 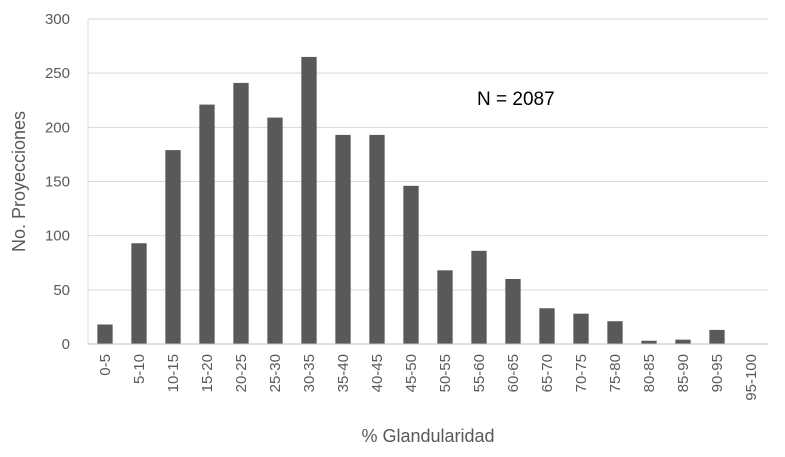 What do you see at coordinates (683, 373) in the screenshot?
I see `x-tick-label: 85-90` at bounding box center [683, 373].